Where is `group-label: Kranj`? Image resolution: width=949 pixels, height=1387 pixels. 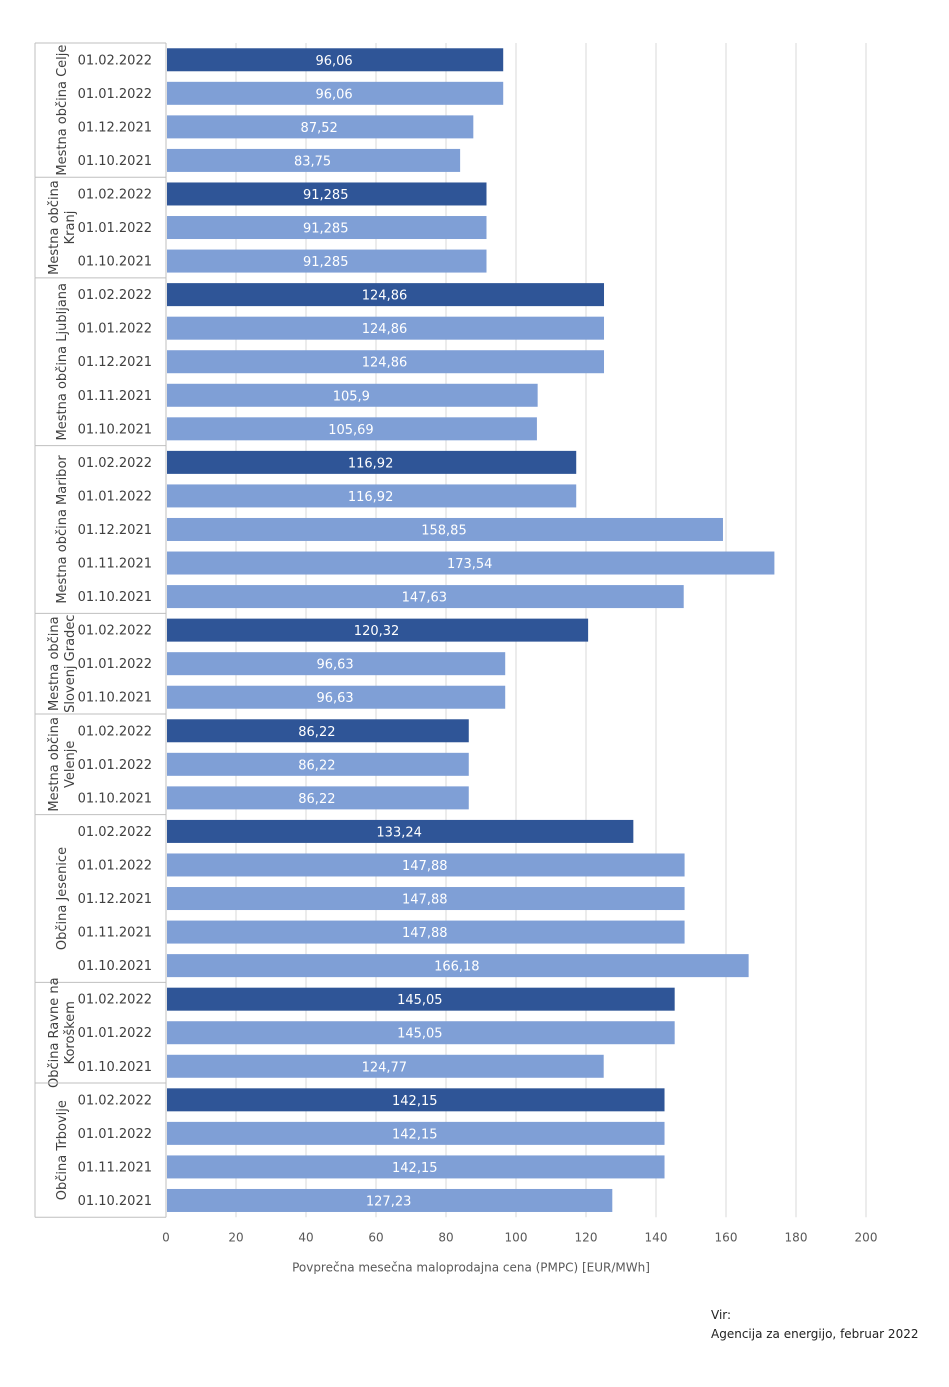
group-label: Kranj is located at coordinates (70, 228).